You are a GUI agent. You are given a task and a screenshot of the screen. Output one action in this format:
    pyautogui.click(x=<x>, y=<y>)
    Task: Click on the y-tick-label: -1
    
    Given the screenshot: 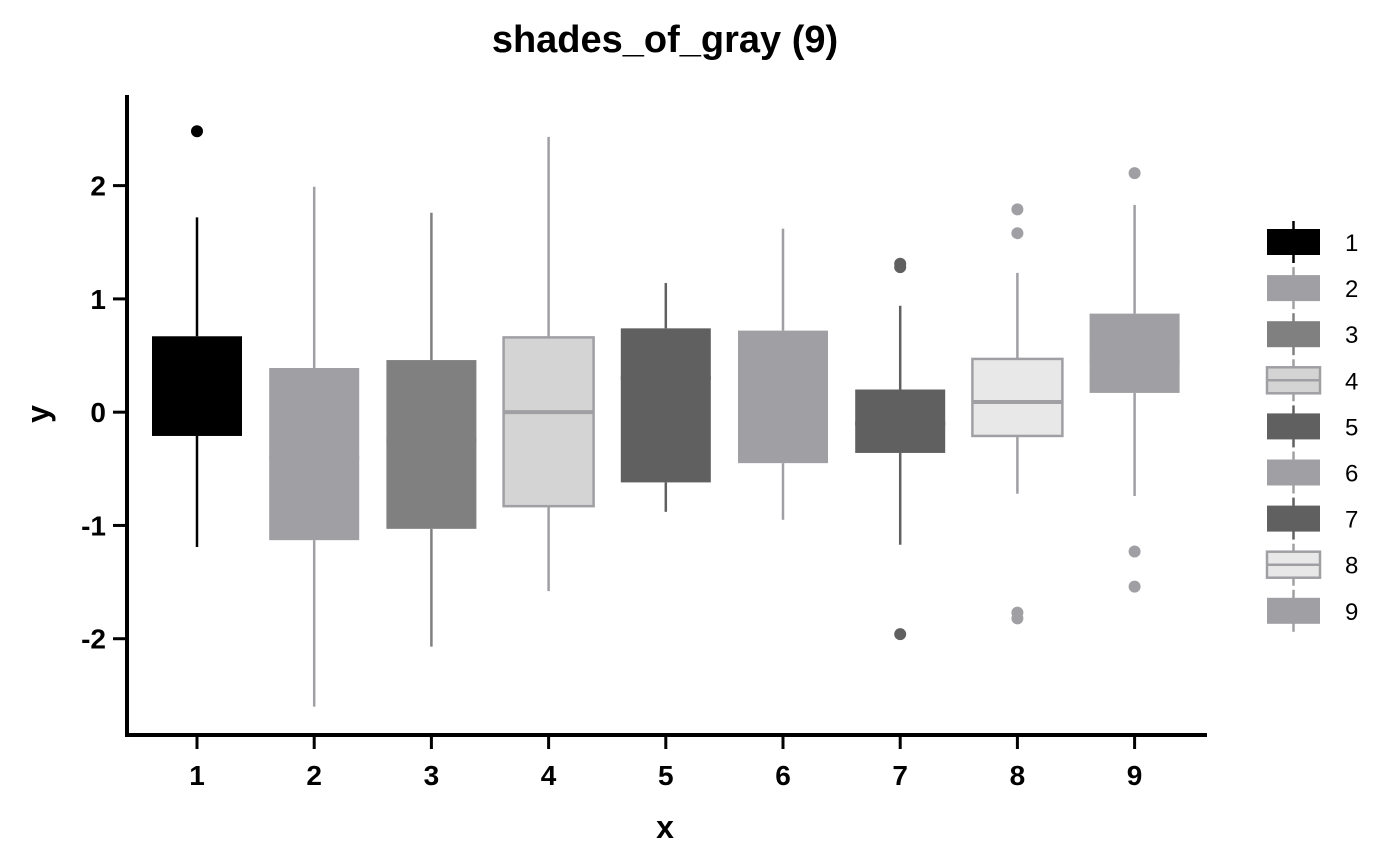 What is the action you would take?
    pyautogui.click(x=93, y=525)
    